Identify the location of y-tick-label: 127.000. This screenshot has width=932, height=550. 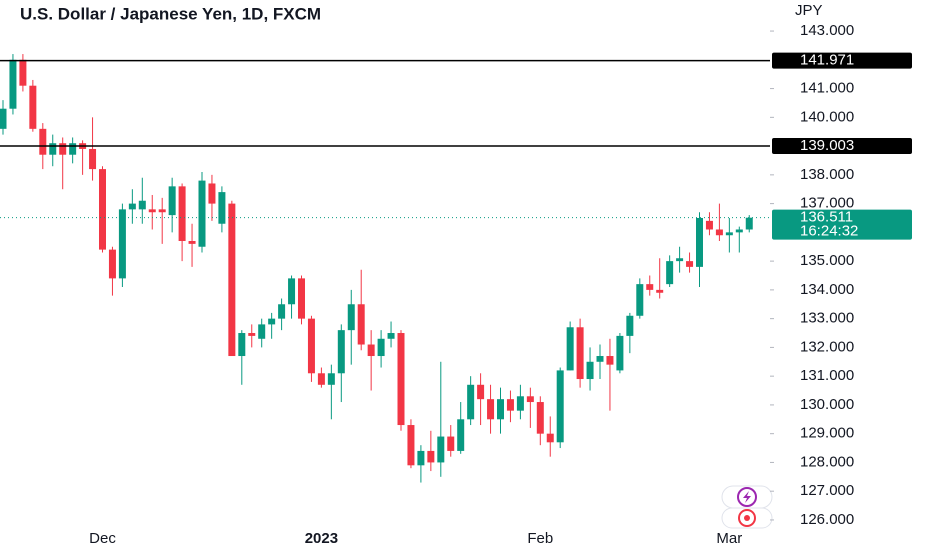
(827, 490).